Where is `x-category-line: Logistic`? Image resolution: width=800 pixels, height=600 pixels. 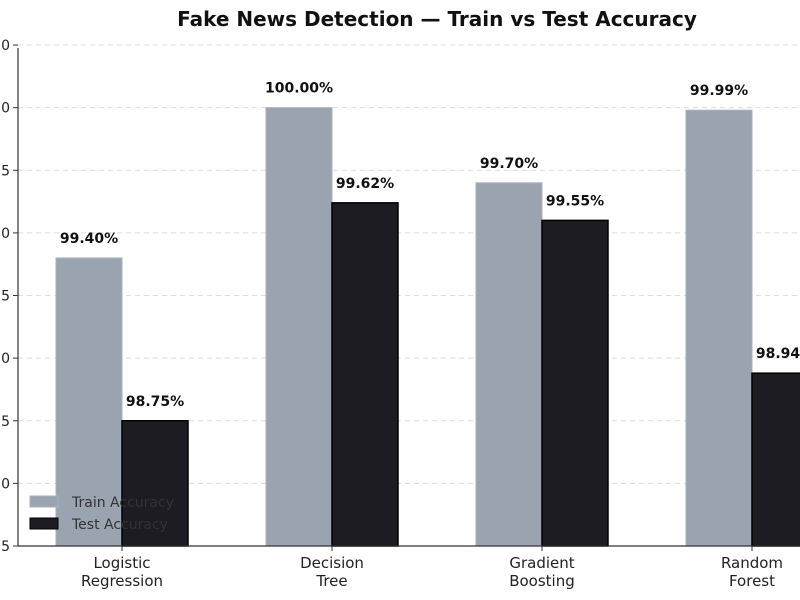
x-category-line: Logistic is located at coordinates (121, 563).